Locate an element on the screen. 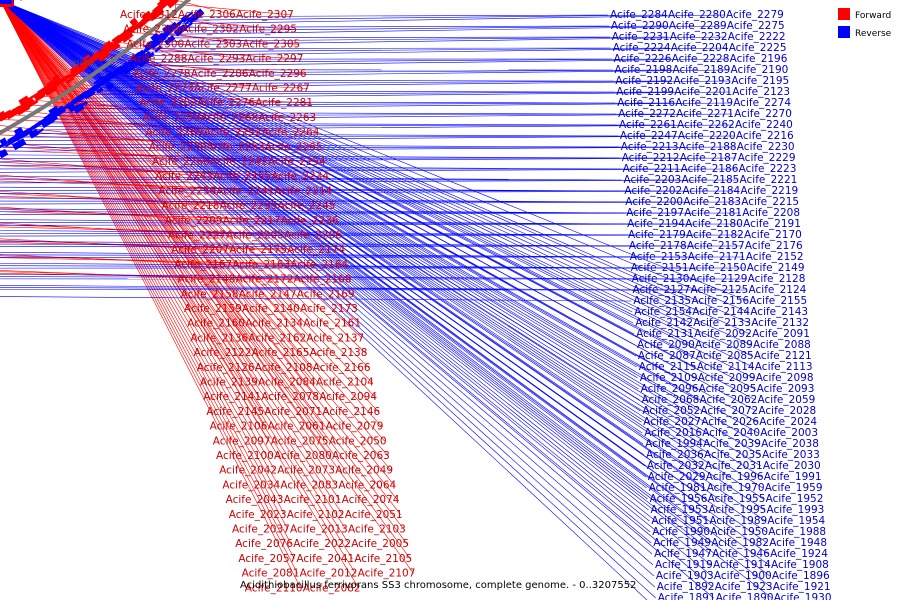 The height and width of the screenshot is (600, 900). gene-label-forward: Acife_2042 is located at coordinates (248, 471).